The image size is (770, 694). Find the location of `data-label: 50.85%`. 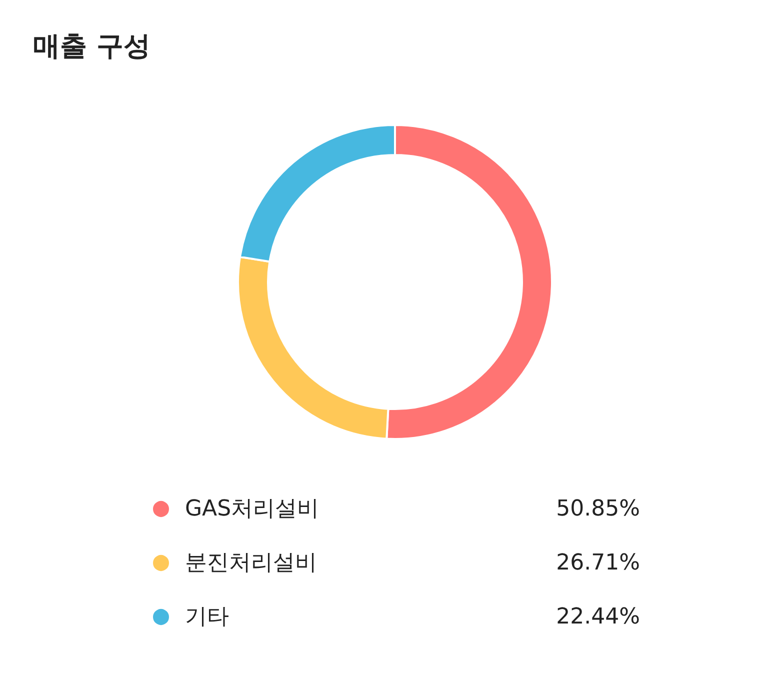

data-label: 50.85% is located at coordinates (598, 509).